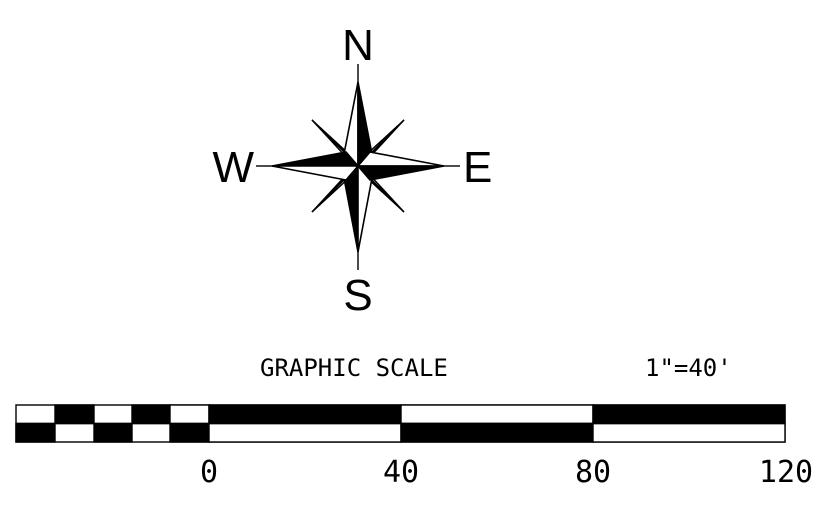 The width and height of the screenshot is (830, 509). I want to click on east-point-bottom, so click(400, 173).